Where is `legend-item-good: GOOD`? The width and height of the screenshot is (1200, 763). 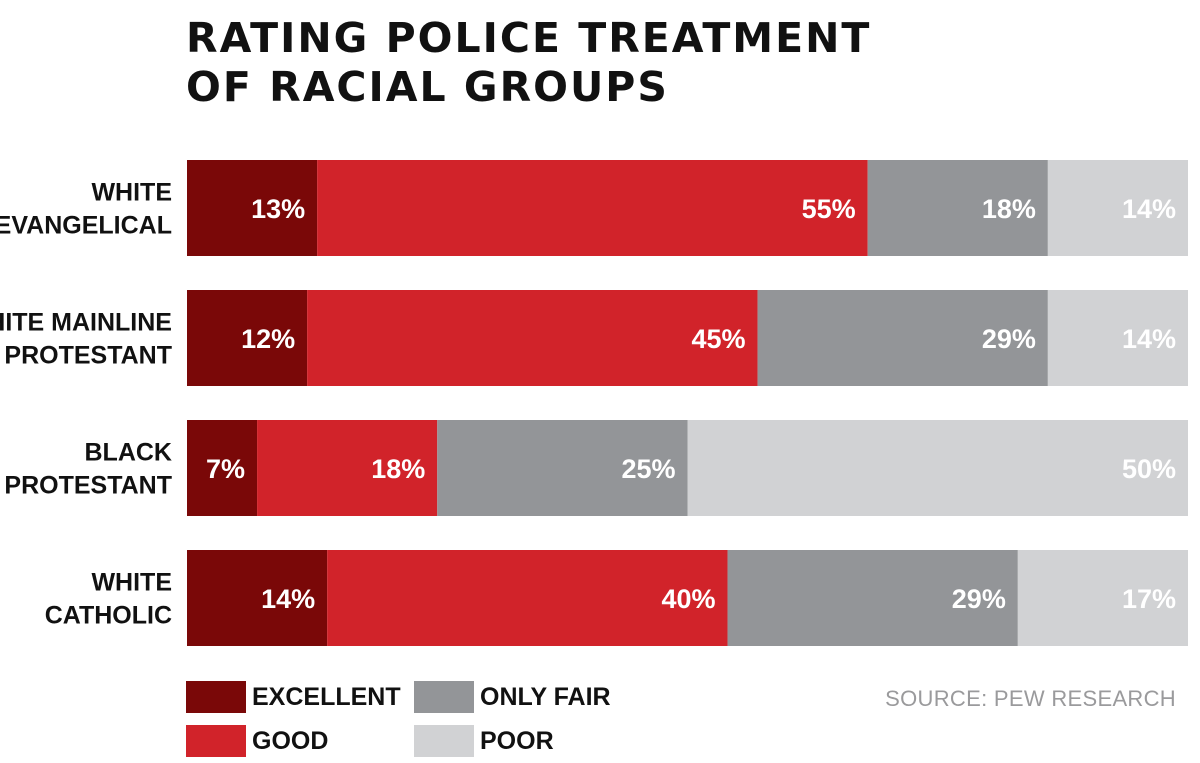 legend-item-good: GOOD is located at coordinates (257, 741).